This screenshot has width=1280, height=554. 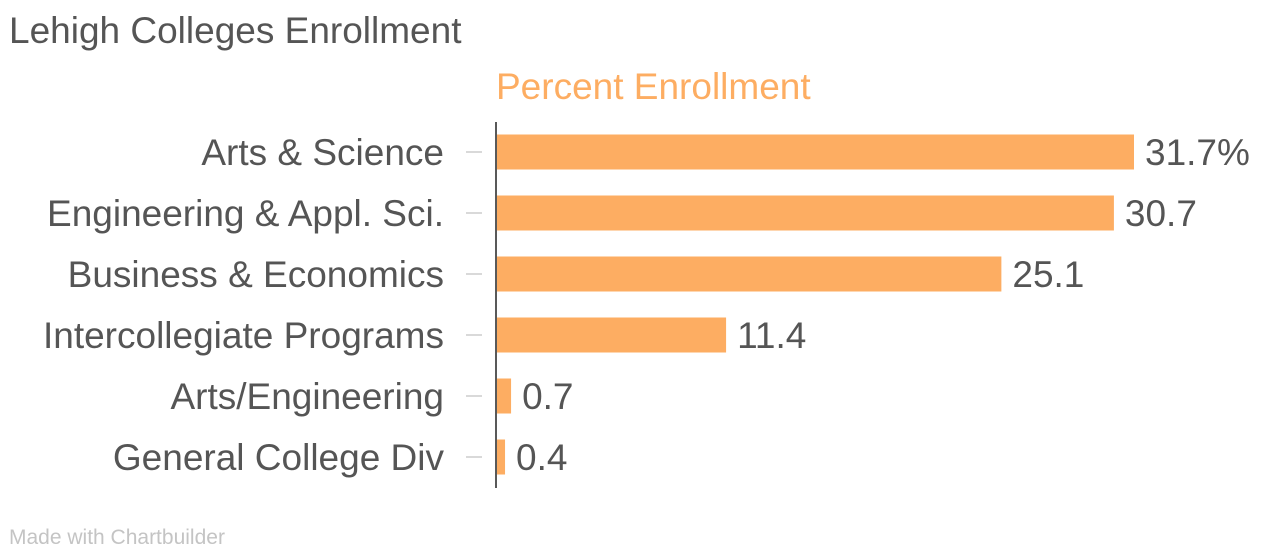 What do you see at coordinates (279, 457) in the screenshot?
I see `category-label: General College Div` at bounding box center [279, 457].